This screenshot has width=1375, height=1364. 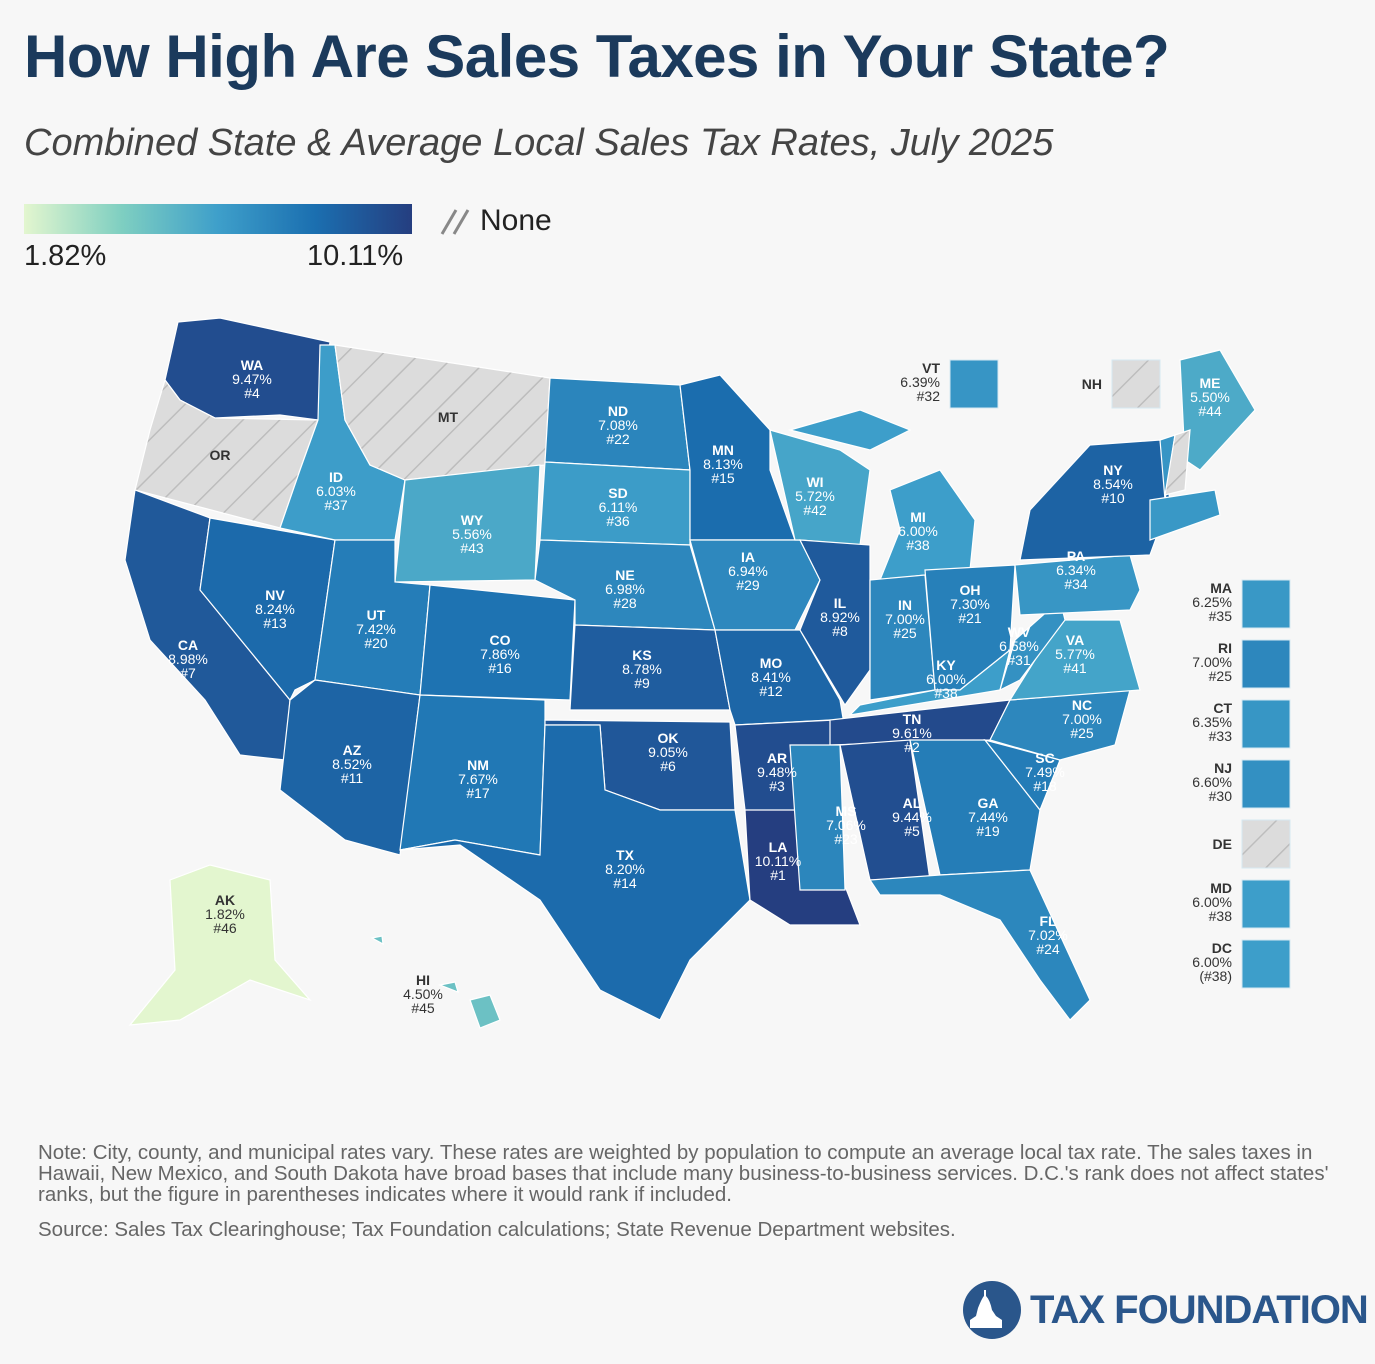 I want to click on callout-rate-label: 6.60%, so click(x=1212, y=782).